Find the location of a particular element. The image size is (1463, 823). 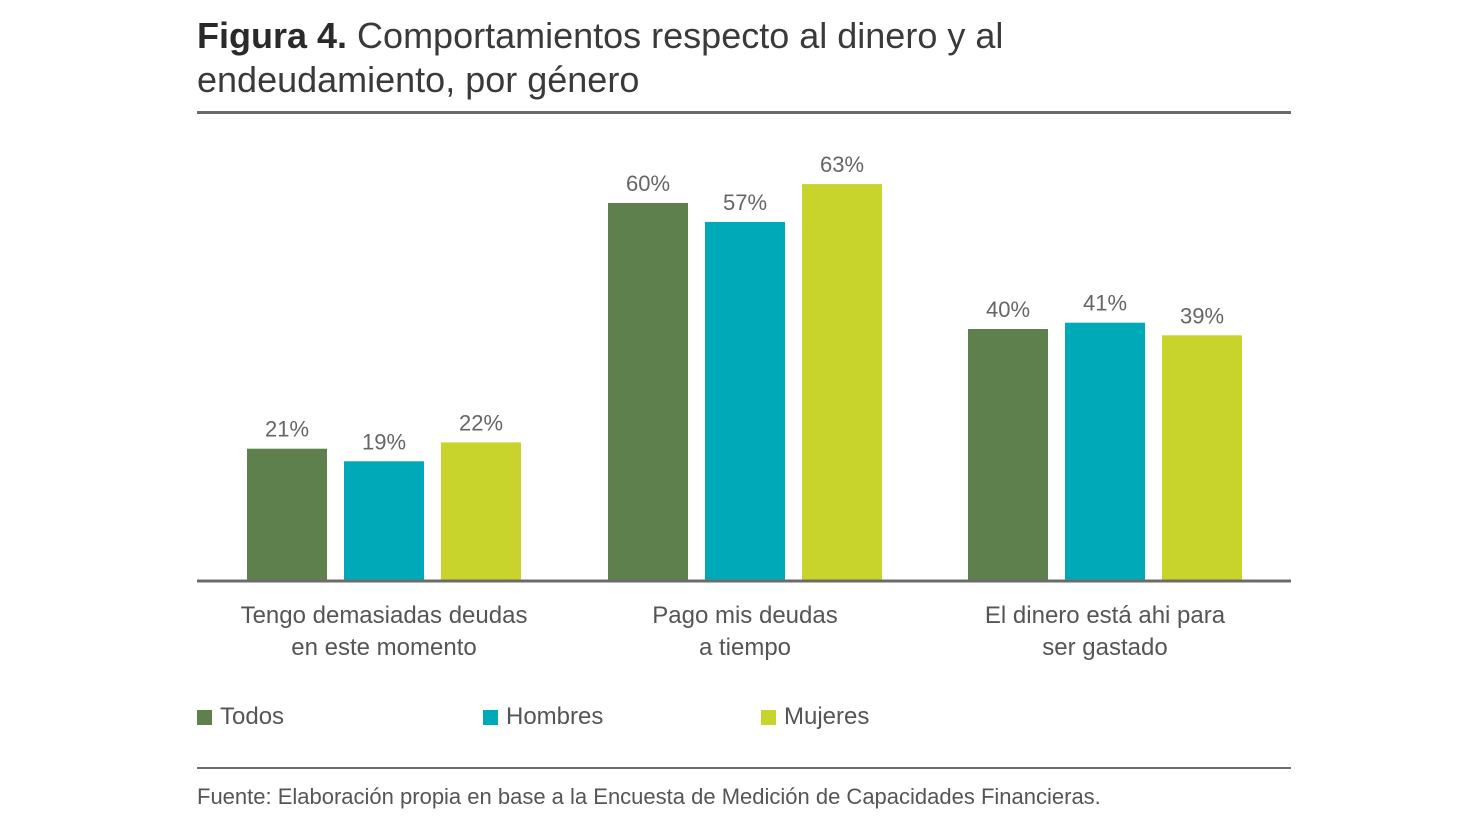

legend-swatch-todos is located at coordinates (204, 717).